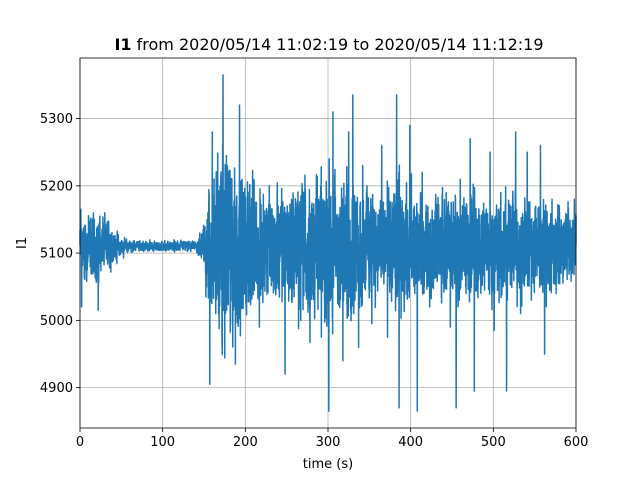 This screenshot has height=480, width=640. What do you see at coordinates (56, 186) in the screenshot?
I see `y-tick-label: 5200` at bounding box center [56, 186].